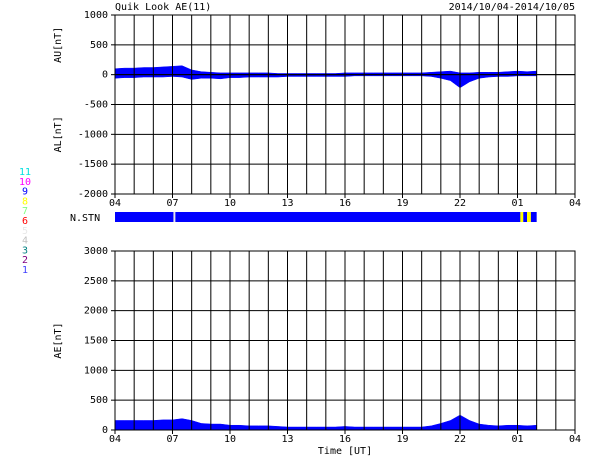  What do you see at coordinates (93, 134) in the screenshot?
I see `y-tick-label: -1000` at bounding box center [93, 134].